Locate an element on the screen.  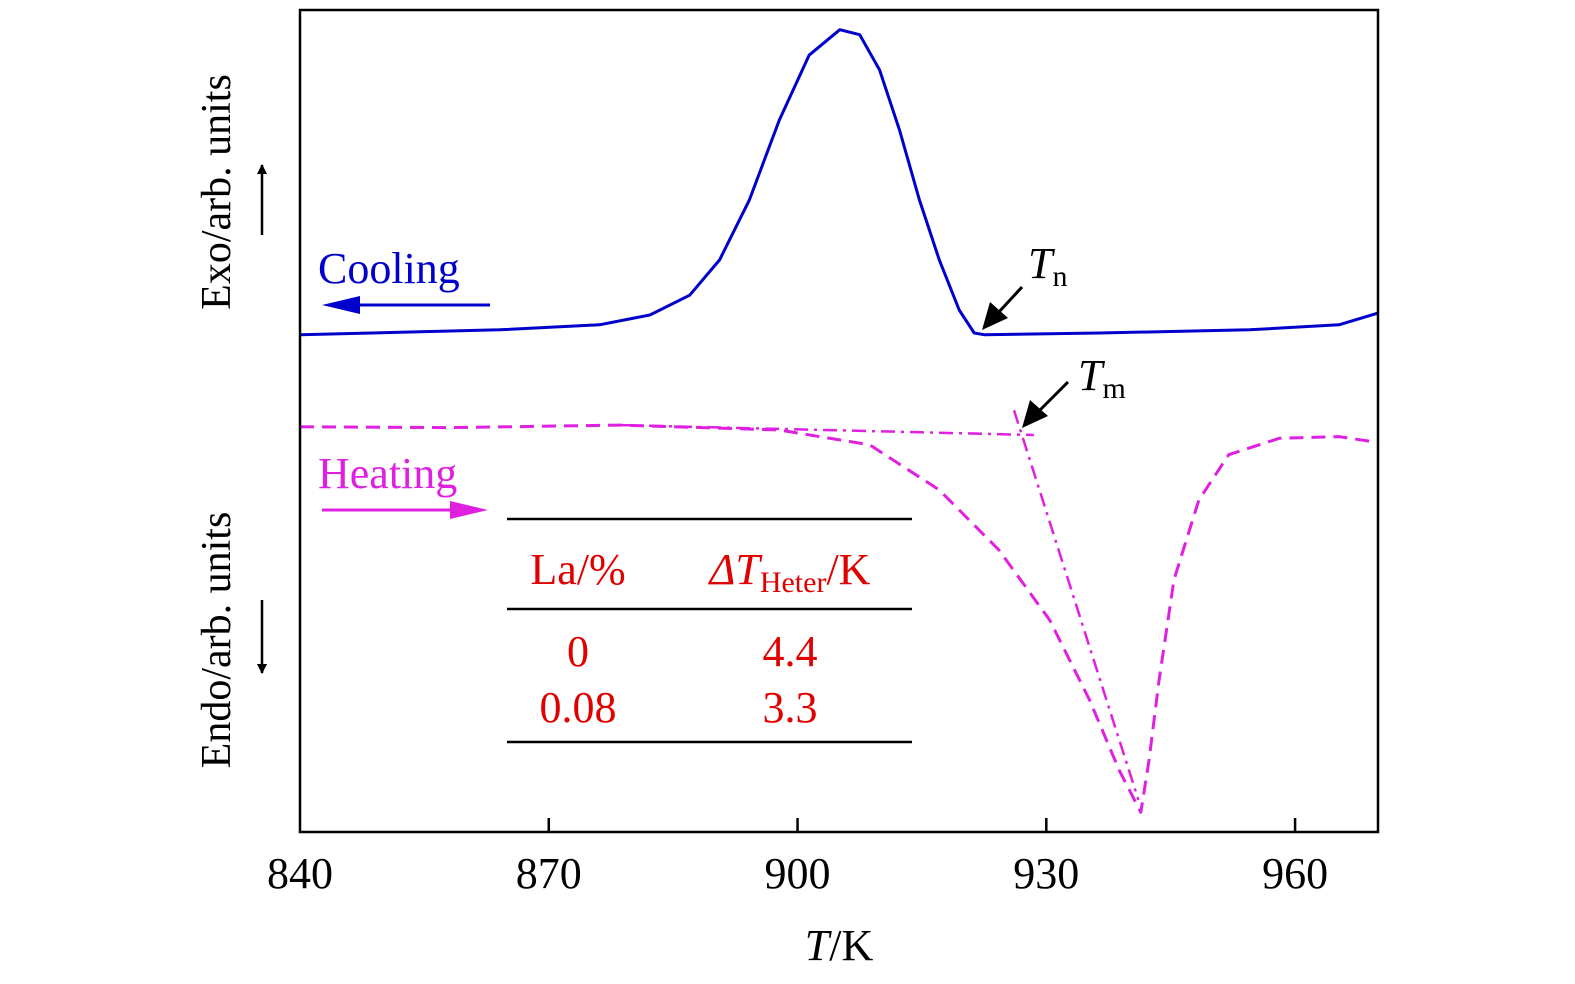
y-axis-label-endo: Endo/arb. units is located at coordinates (217, 640).